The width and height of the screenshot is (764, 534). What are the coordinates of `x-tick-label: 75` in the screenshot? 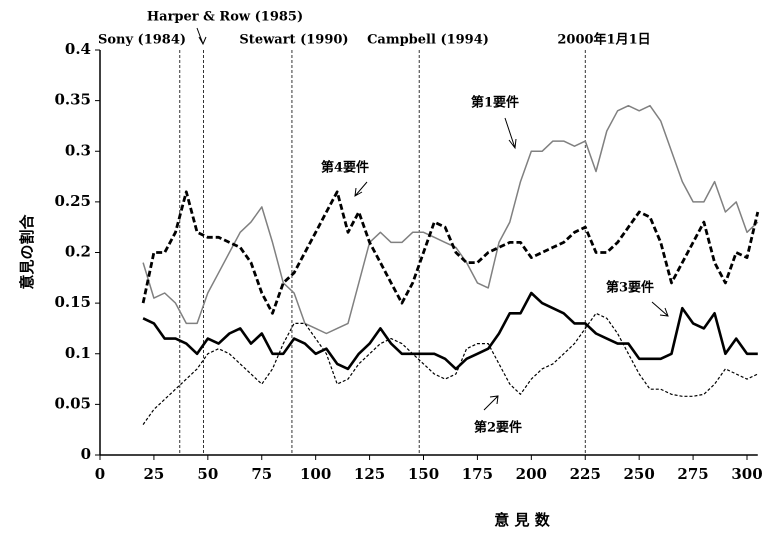 It's located at (261, 474).